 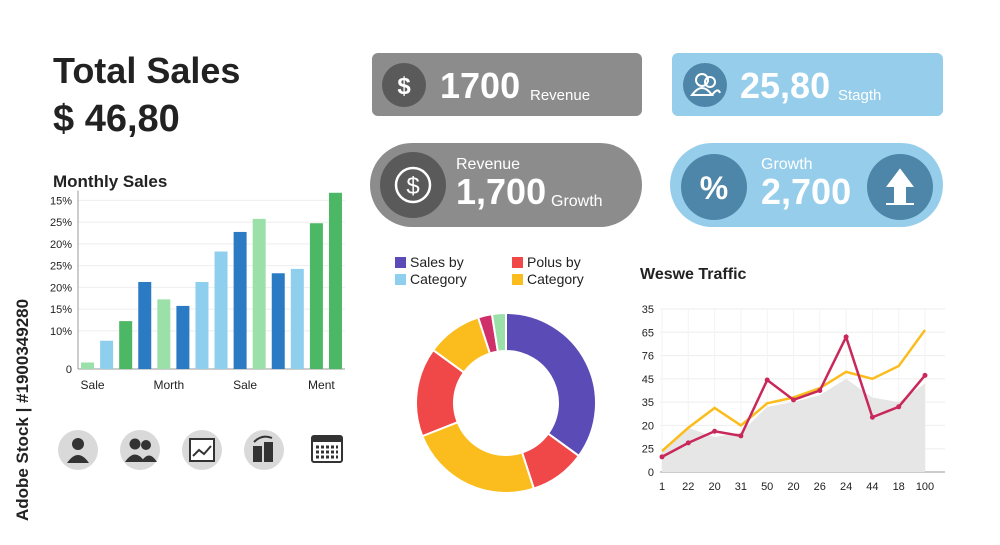 I want to click on icon-row, so click(x=200, y=450).